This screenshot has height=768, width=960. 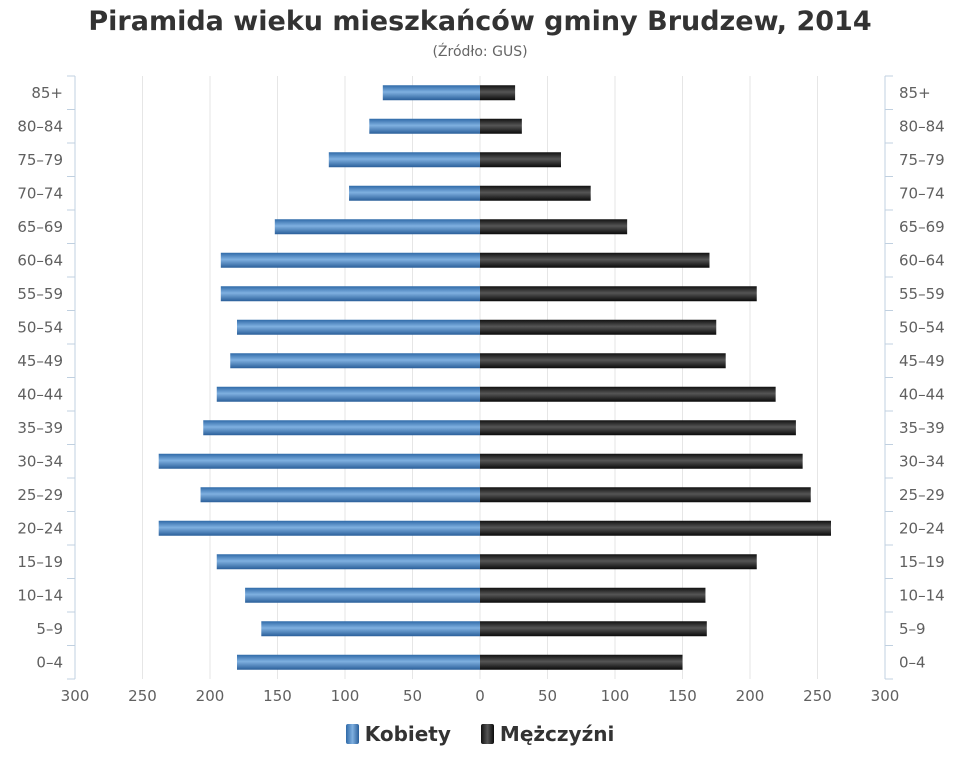 I want to click on y-tick-label-left: 55–59, so click(x=40, y=294).